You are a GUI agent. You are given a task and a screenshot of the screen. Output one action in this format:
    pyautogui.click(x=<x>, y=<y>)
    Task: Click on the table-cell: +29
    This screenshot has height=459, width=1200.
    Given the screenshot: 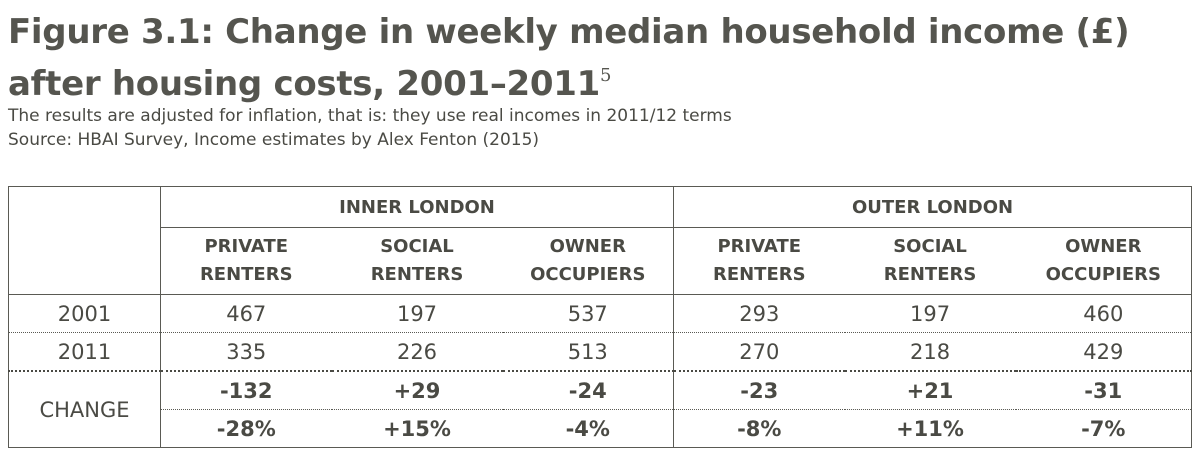 What is the action you would take?
    pyautogui.click(x=417, y=390)
    